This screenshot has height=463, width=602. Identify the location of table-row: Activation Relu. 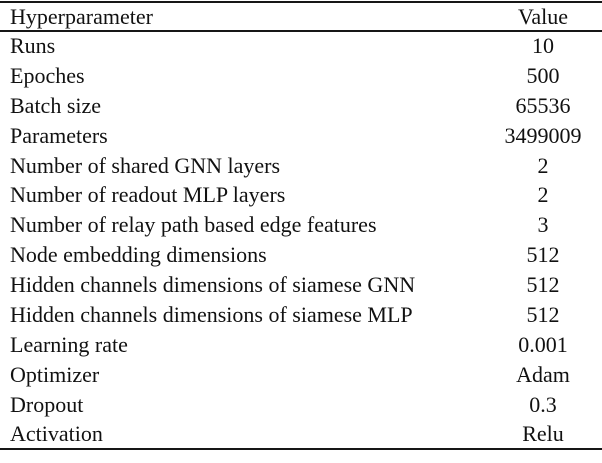
(301, 435).